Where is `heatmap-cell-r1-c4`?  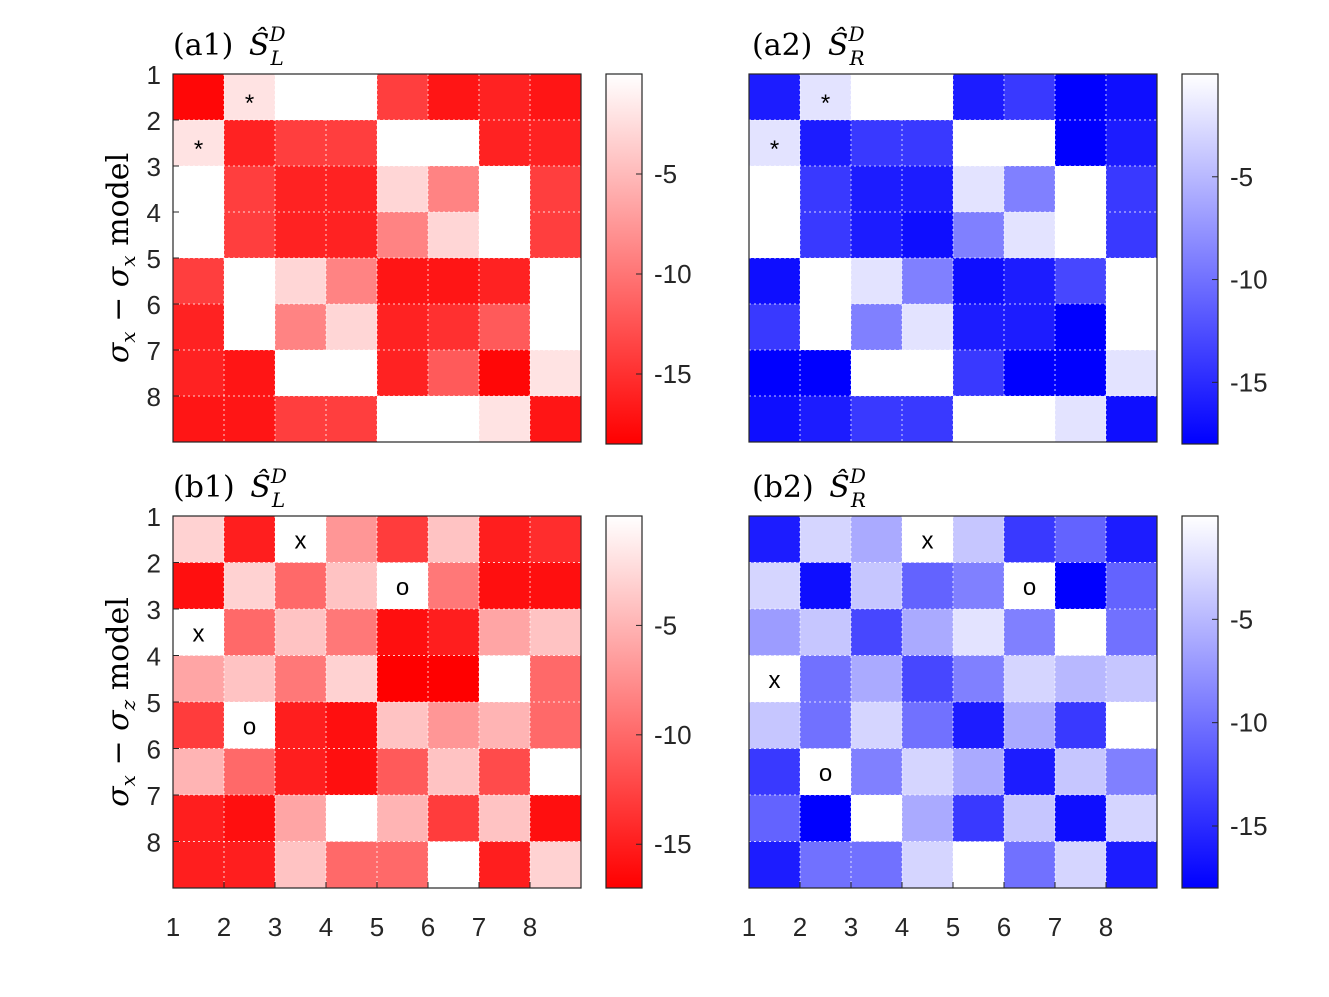 heatmap-cell-r1-c4 is located at coordinates (928, 539).